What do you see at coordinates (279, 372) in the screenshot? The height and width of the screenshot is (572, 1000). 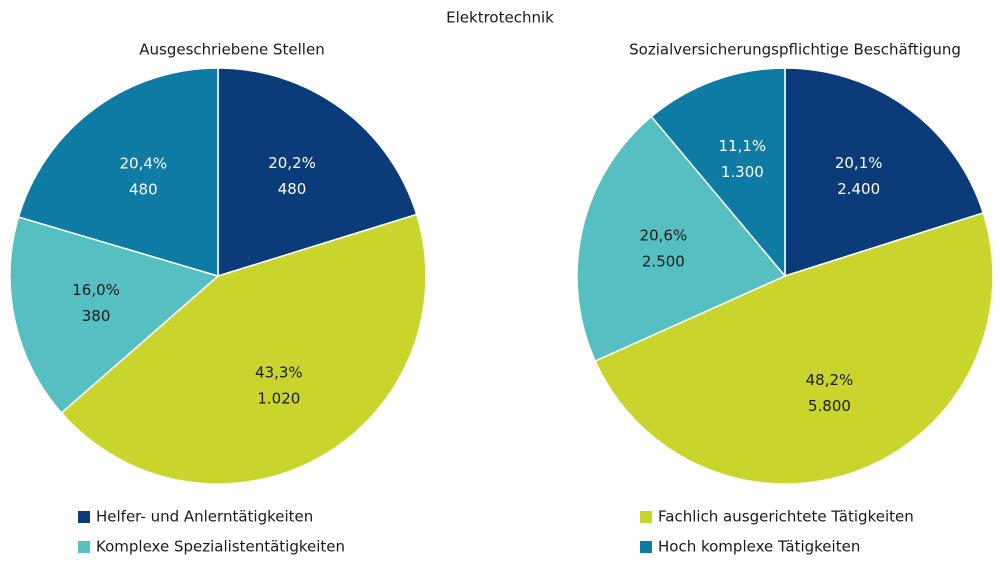 I see `value-label: 43,3%` at bounding box center [279, 372].